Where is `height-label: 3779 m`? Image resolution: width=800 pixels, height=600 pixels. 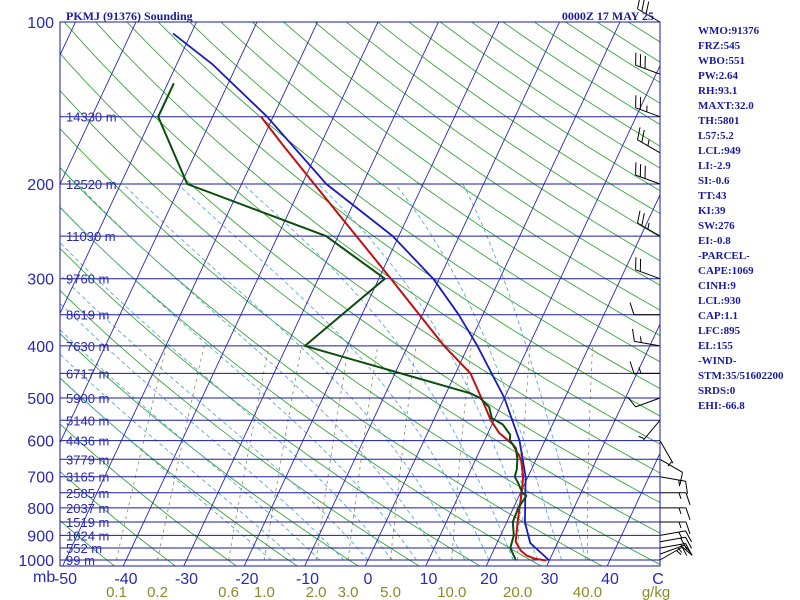 height-label: 3779 m is located at coordinates (87, 459).